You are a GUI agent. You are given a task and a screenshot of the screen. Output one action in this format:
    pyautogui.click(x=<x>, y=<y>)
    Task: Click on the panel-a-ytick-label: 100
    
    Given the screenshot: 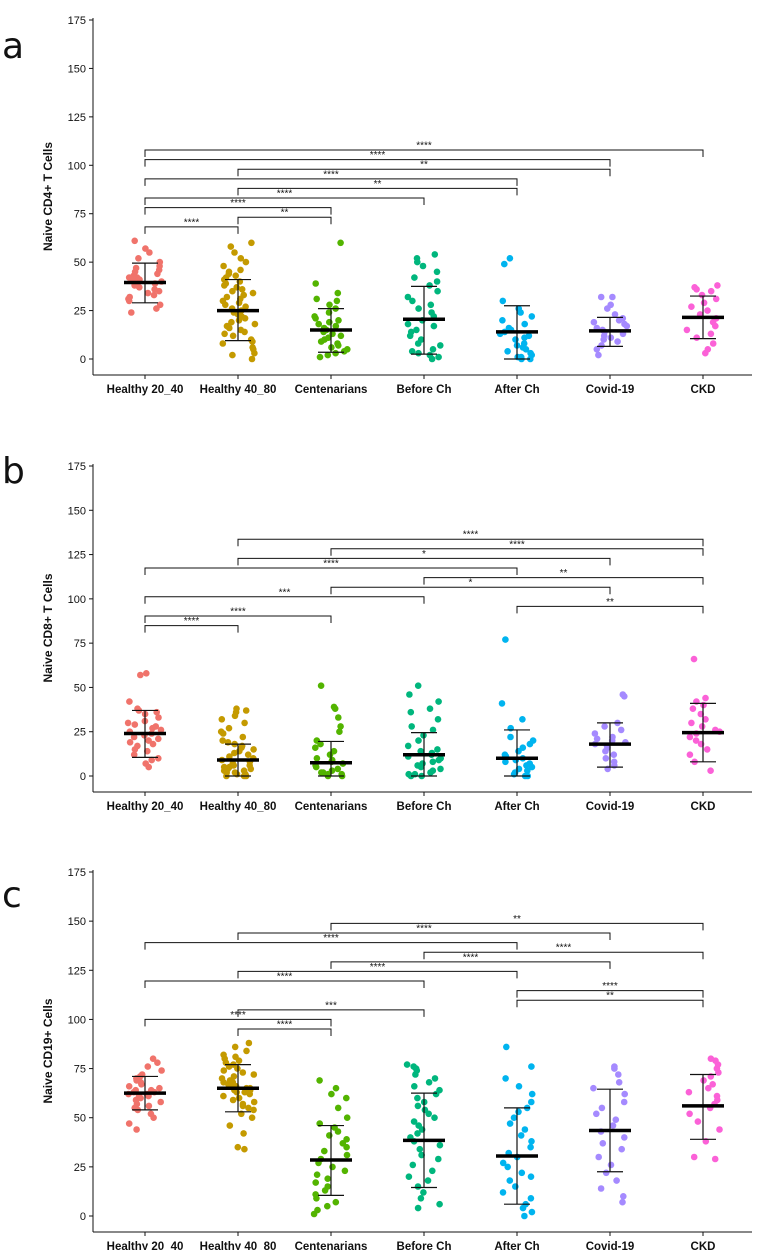 What is the action you would take?
    pyautogui.click(x=77, y=166)
    